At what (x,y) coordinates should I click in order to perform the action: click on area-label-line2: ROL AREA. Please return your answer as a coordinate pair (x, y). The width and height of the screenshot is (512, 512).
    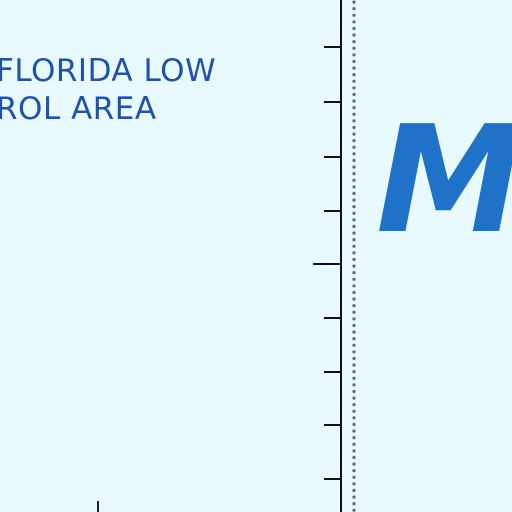
    Looking at the image, I should click on (78, 109).